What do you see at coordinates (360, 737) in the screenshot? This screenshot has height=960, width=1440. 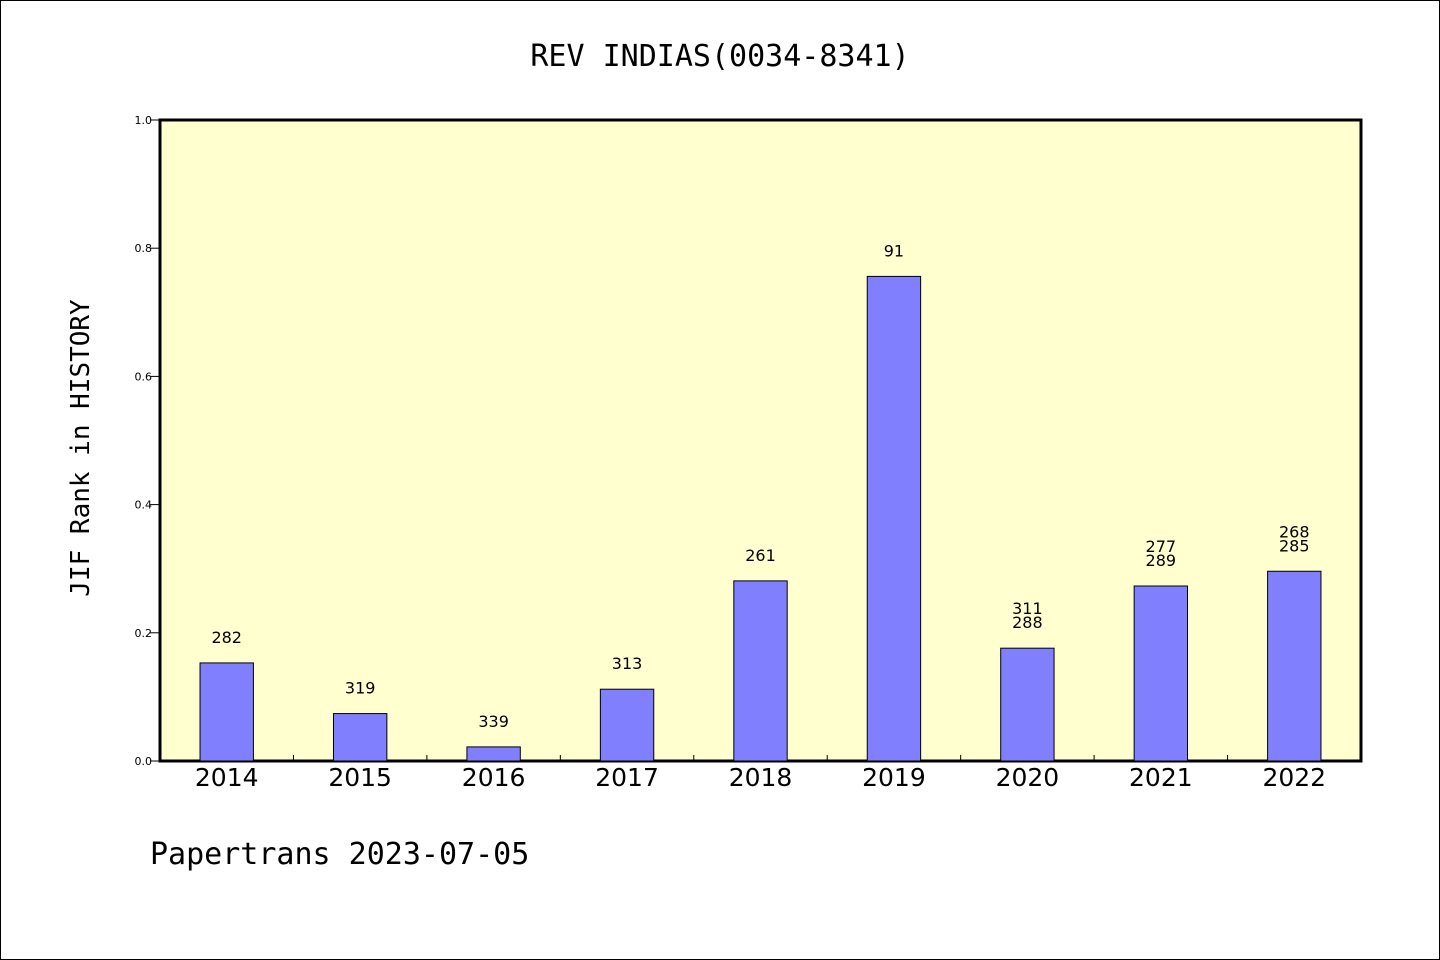 I see `bar-2015` at bounding box center [360, 737].